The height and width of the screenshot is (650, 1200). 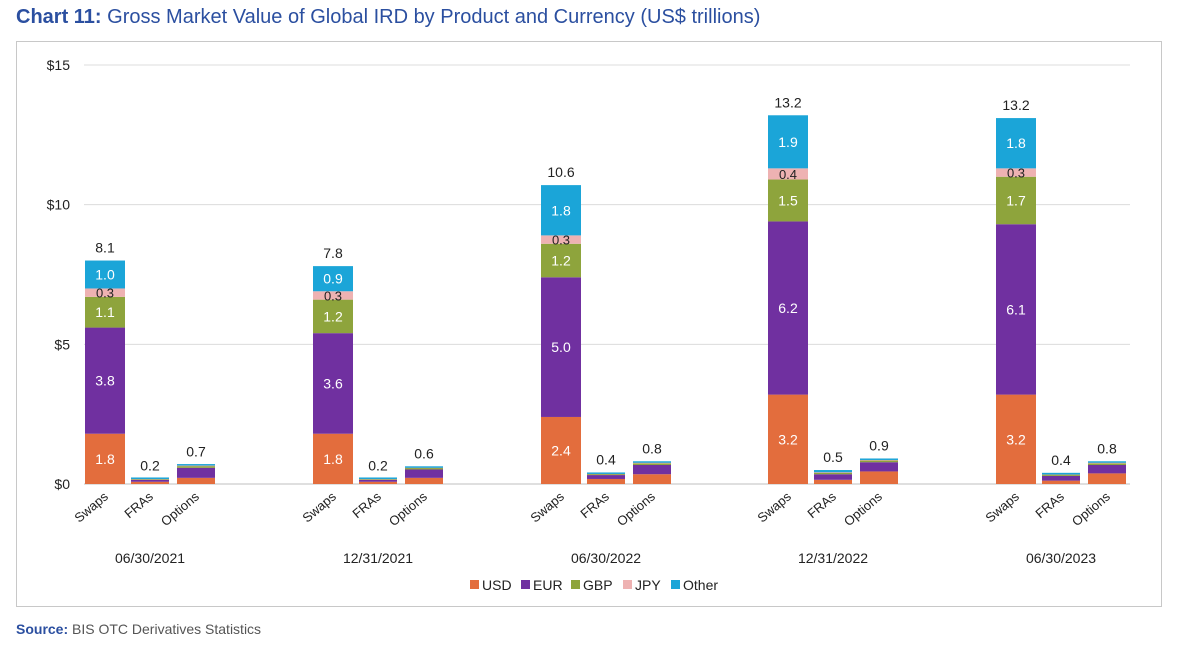 What do you see at coordinates (474, 584) in the screenshot?
I see `legend-swatch-usd` at bounding box center [474, 584].